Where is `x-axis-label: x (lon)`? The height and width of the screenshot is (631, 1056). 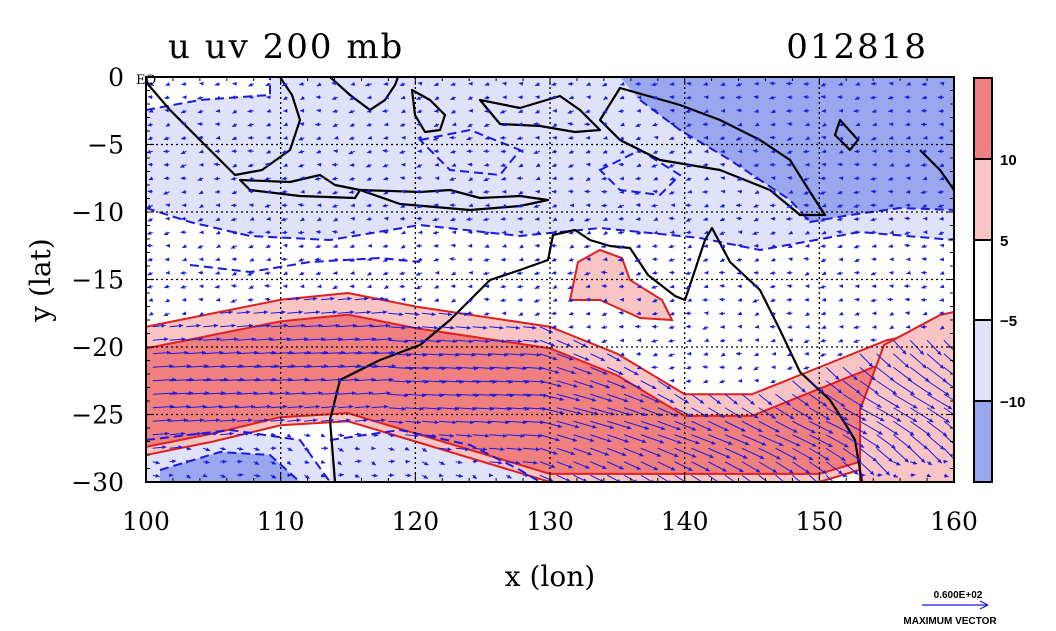 x-axis-label: x (lon) is located at coordinates (550, 576).